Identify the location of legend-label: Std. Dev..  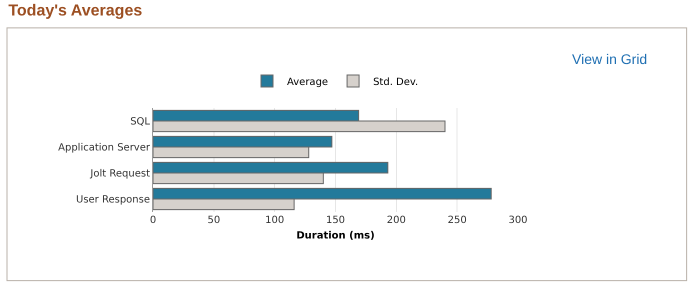
(395, 82).